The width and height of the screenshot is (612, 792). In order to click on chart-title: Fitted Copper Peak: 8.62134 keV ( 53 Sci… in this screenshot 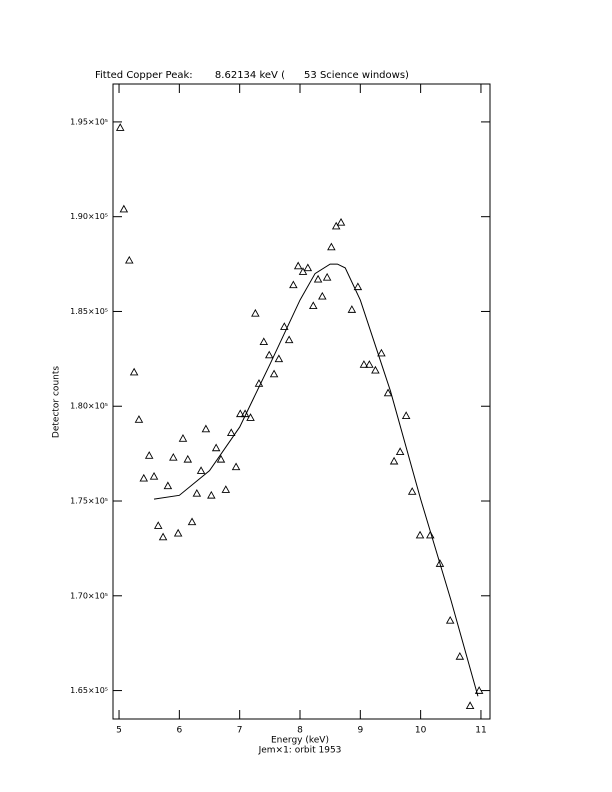, I will do `click(252, 75)`.